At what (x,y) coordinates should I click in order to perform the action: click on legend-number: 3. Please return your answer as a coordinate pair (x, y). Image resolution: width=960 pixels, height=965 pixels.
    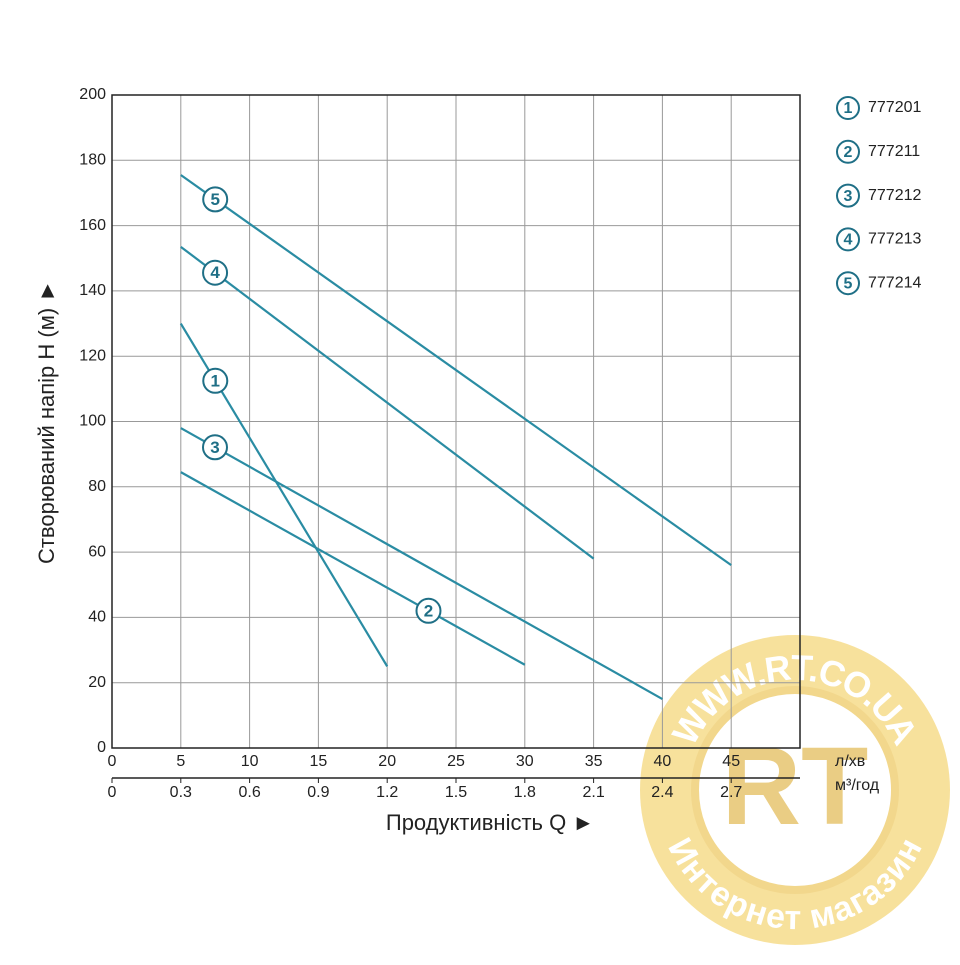
    Looking at the image, I should click on (848, 196).